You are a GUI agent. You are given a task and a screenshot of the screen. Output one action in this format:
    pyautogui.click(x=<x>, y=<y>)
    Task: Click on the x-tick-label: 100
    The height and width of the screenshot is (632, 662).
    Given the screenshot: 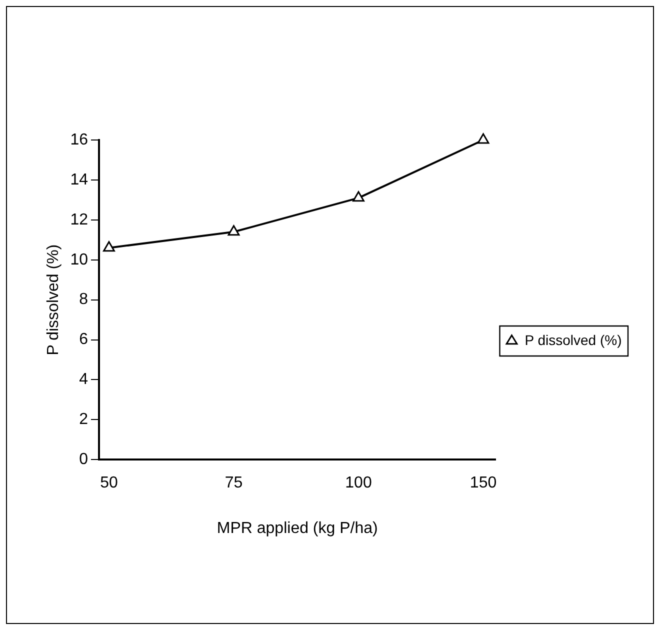 What is the action you would take?
    pyautogui.click(x=358, y=483)
    